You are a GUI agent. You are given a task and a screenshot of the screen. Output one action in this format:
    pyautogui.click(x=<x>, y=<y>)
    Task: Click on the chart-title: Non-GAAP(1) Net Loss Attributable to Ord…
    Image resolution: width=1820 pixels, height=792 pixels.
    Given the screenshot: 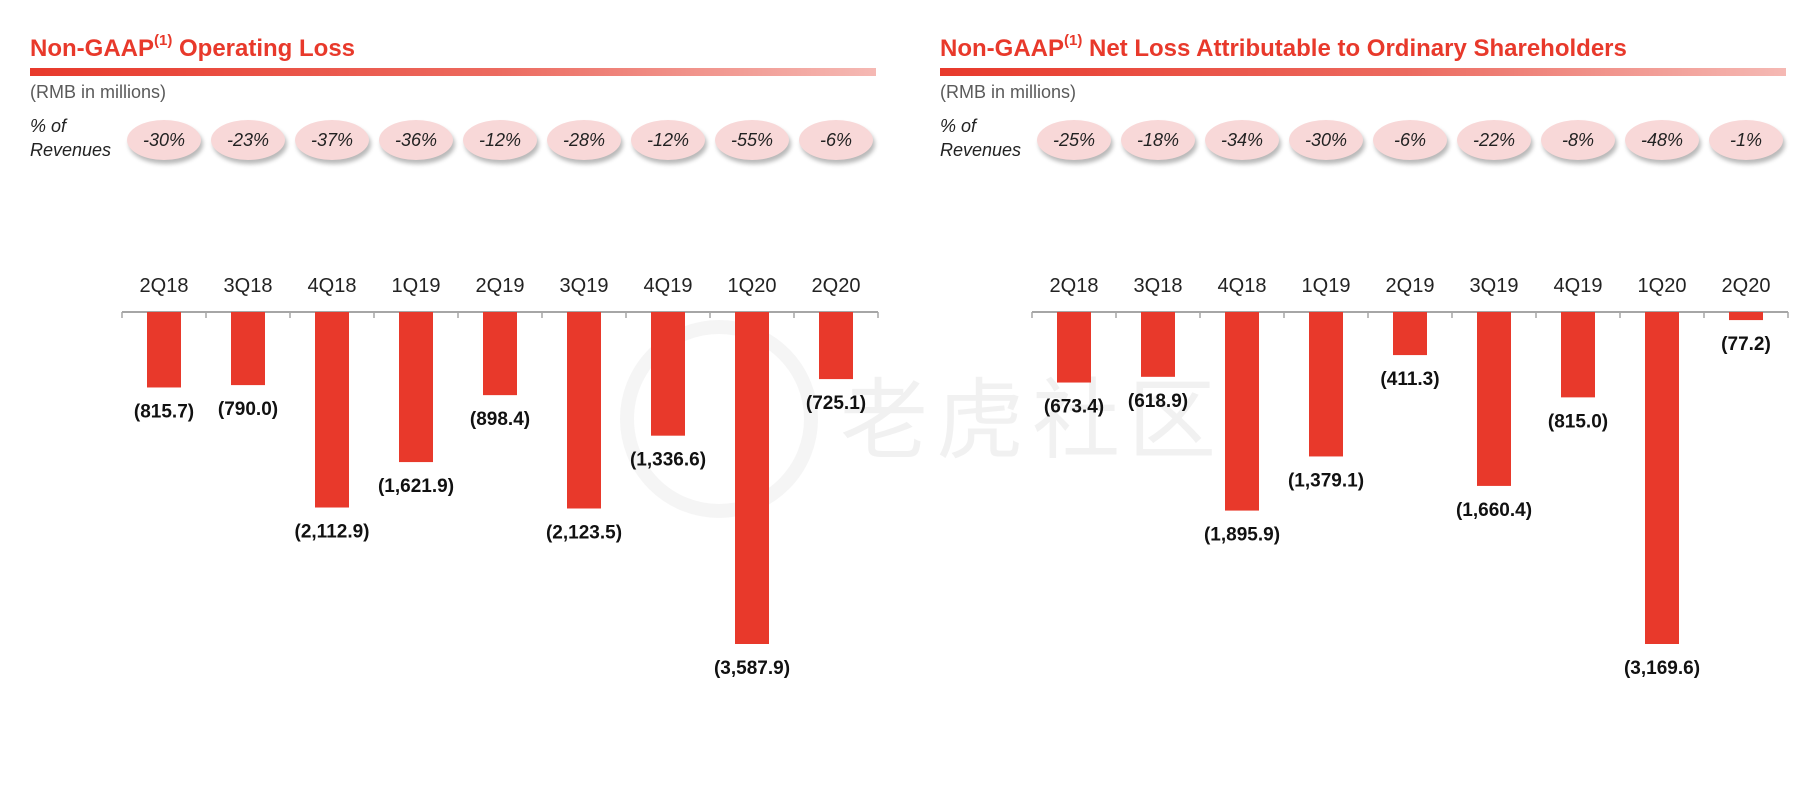 What is the action you would take?
    pyautogui.click(x=1283, y=47)
    